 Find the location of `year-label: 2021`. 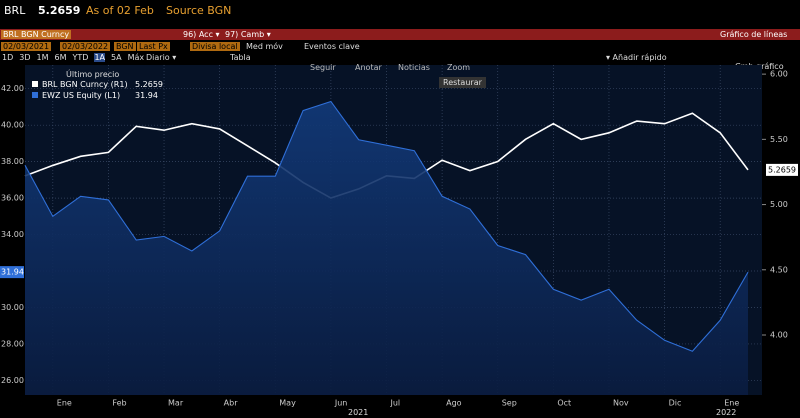

year-label: 2021 is located at coordinates (358, 412).